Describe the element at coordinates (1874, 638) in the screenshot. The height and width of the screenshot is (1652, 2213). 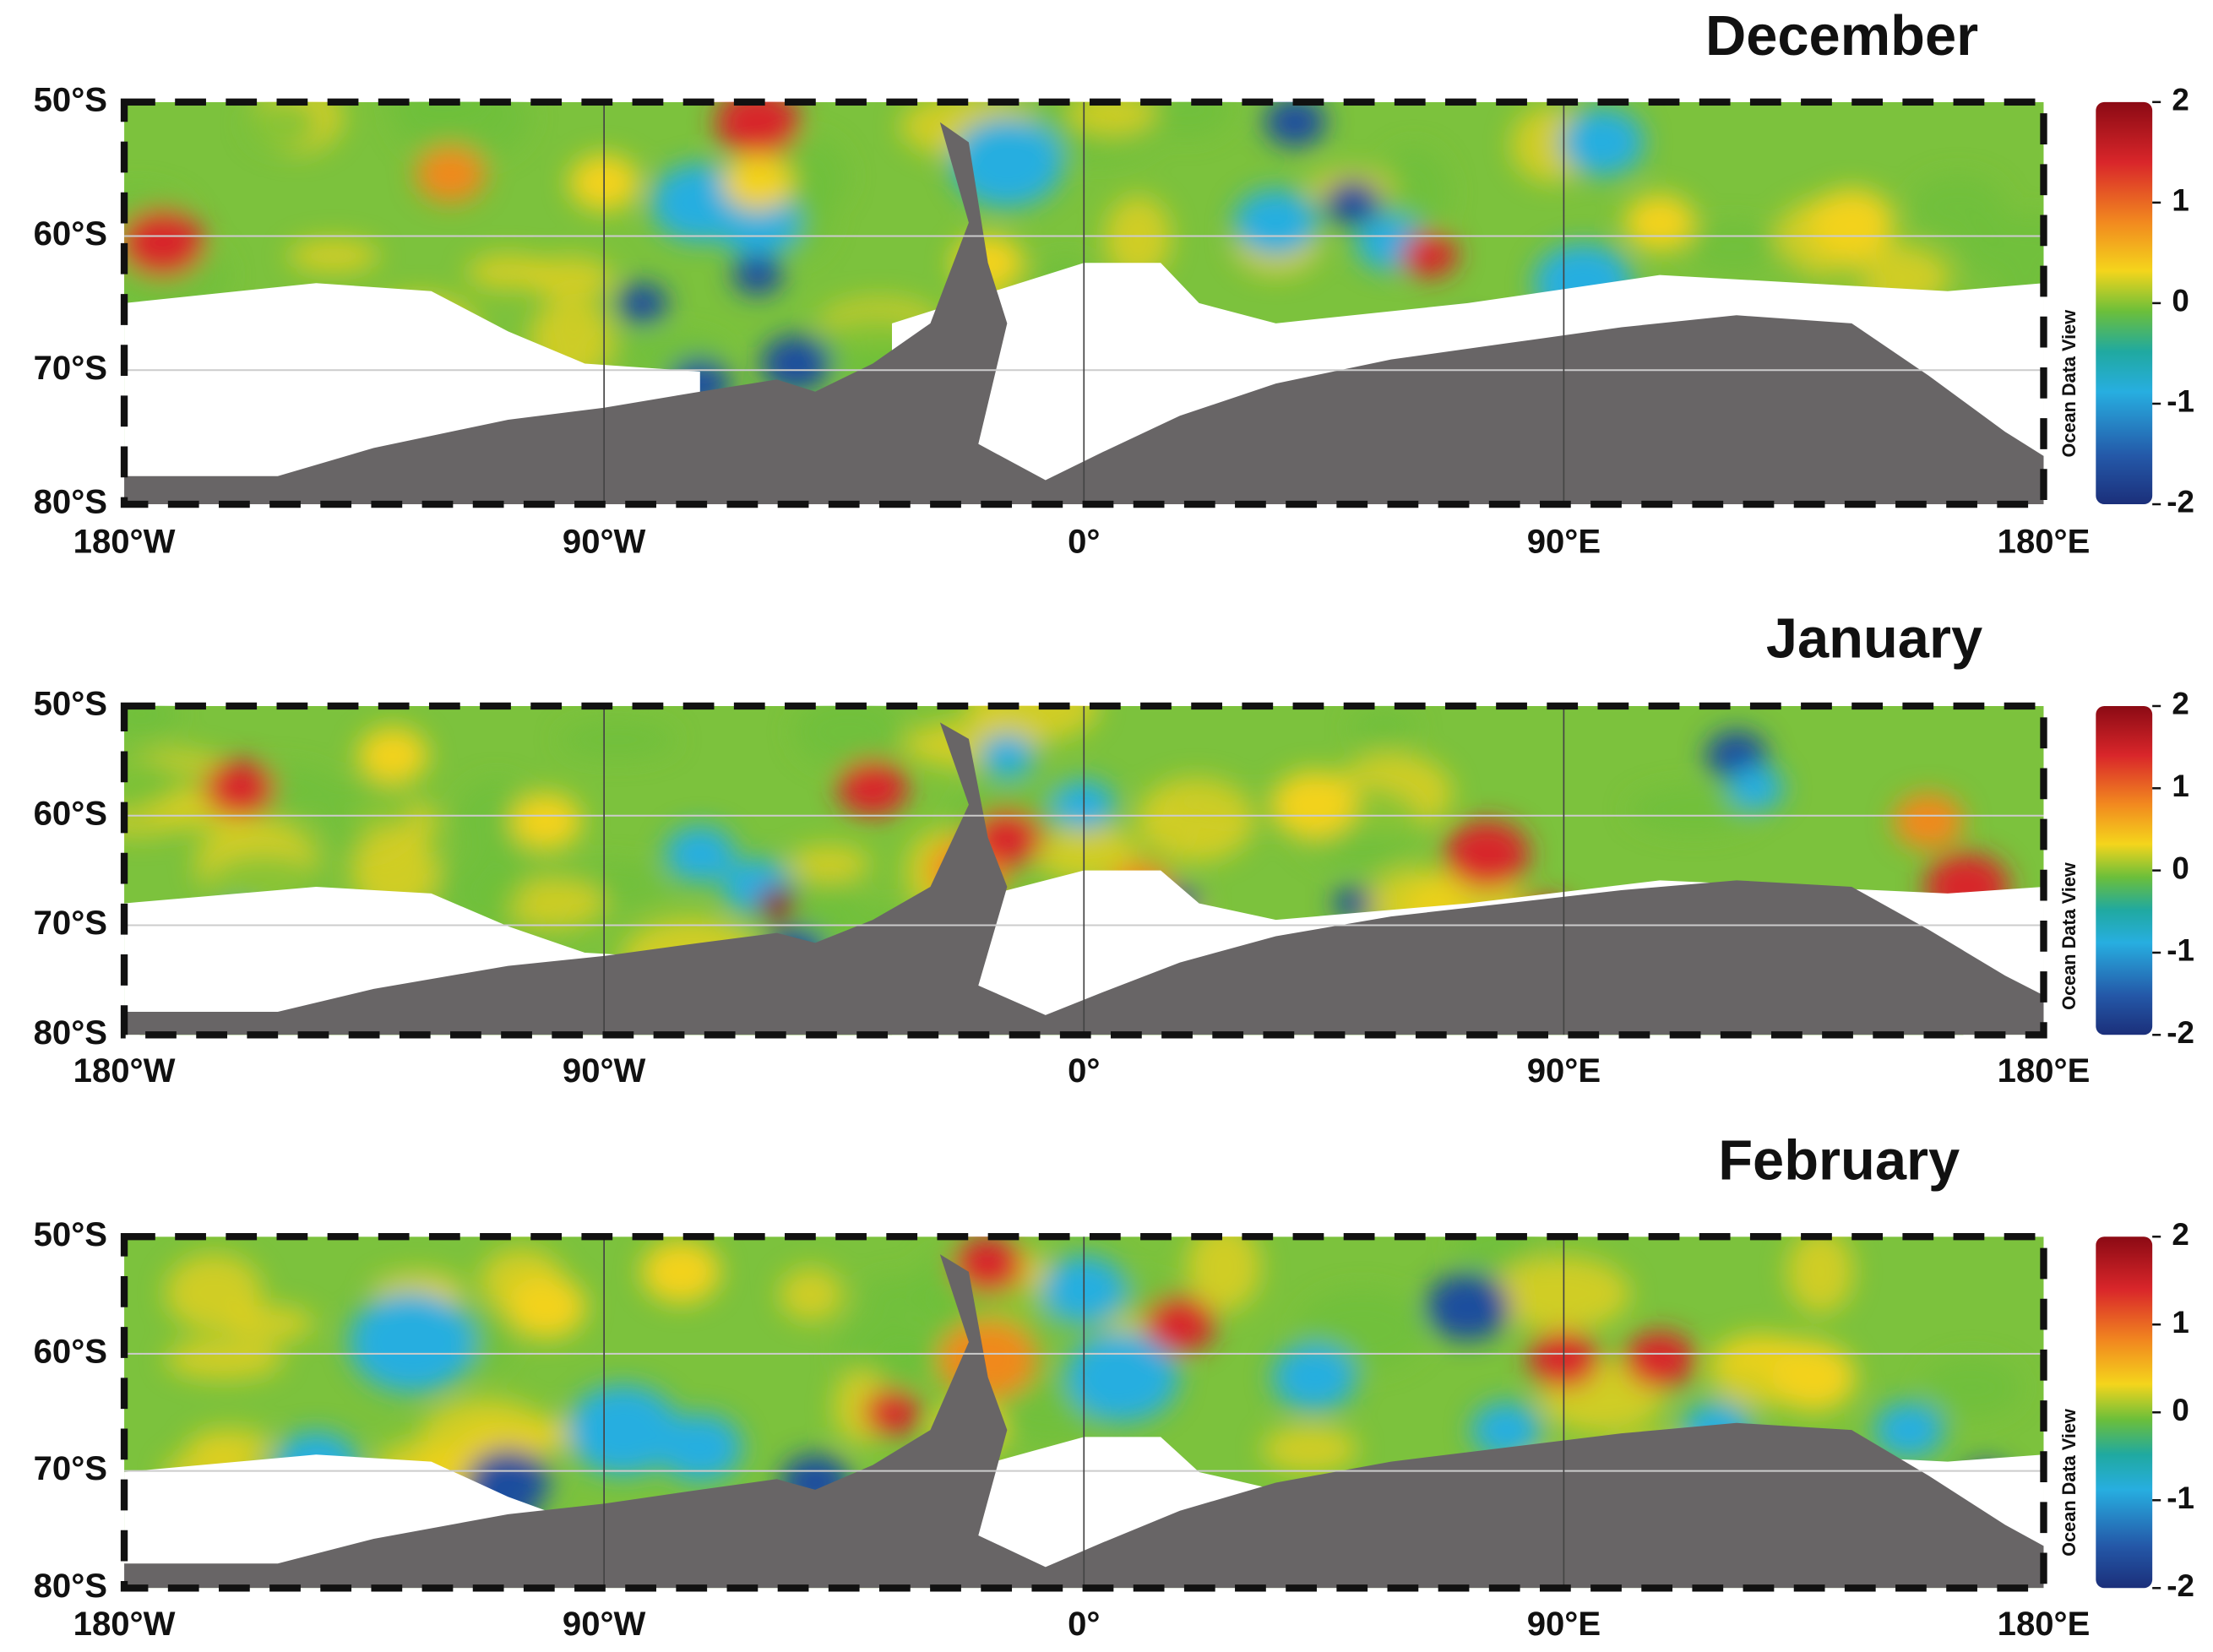
I see `panel-title: January` at that location.